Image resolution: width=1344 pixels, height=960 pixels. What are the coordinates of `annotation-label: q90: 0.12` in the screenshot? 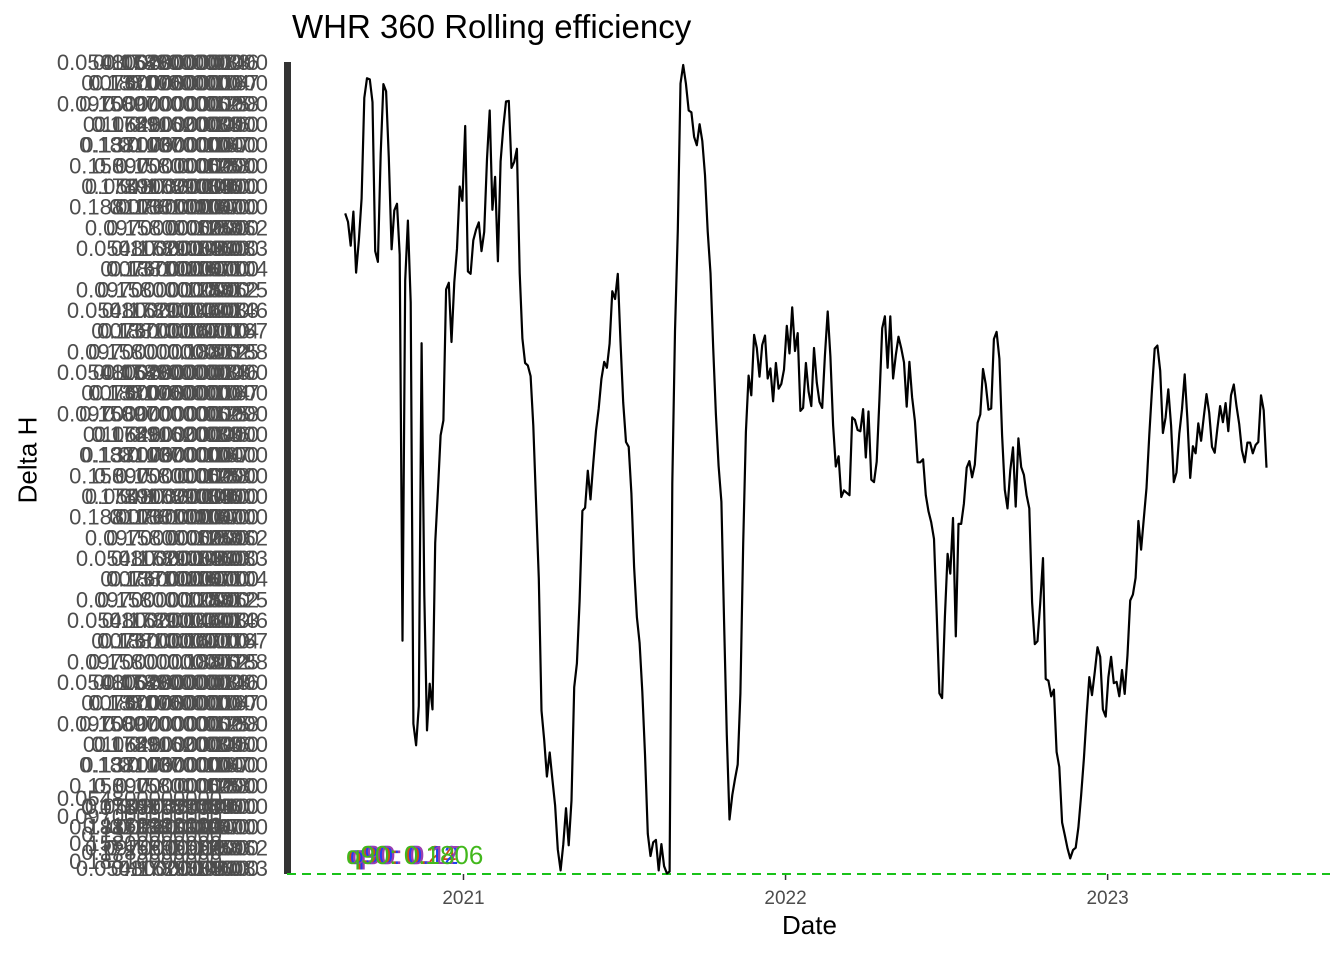 It's located at (404, 855).